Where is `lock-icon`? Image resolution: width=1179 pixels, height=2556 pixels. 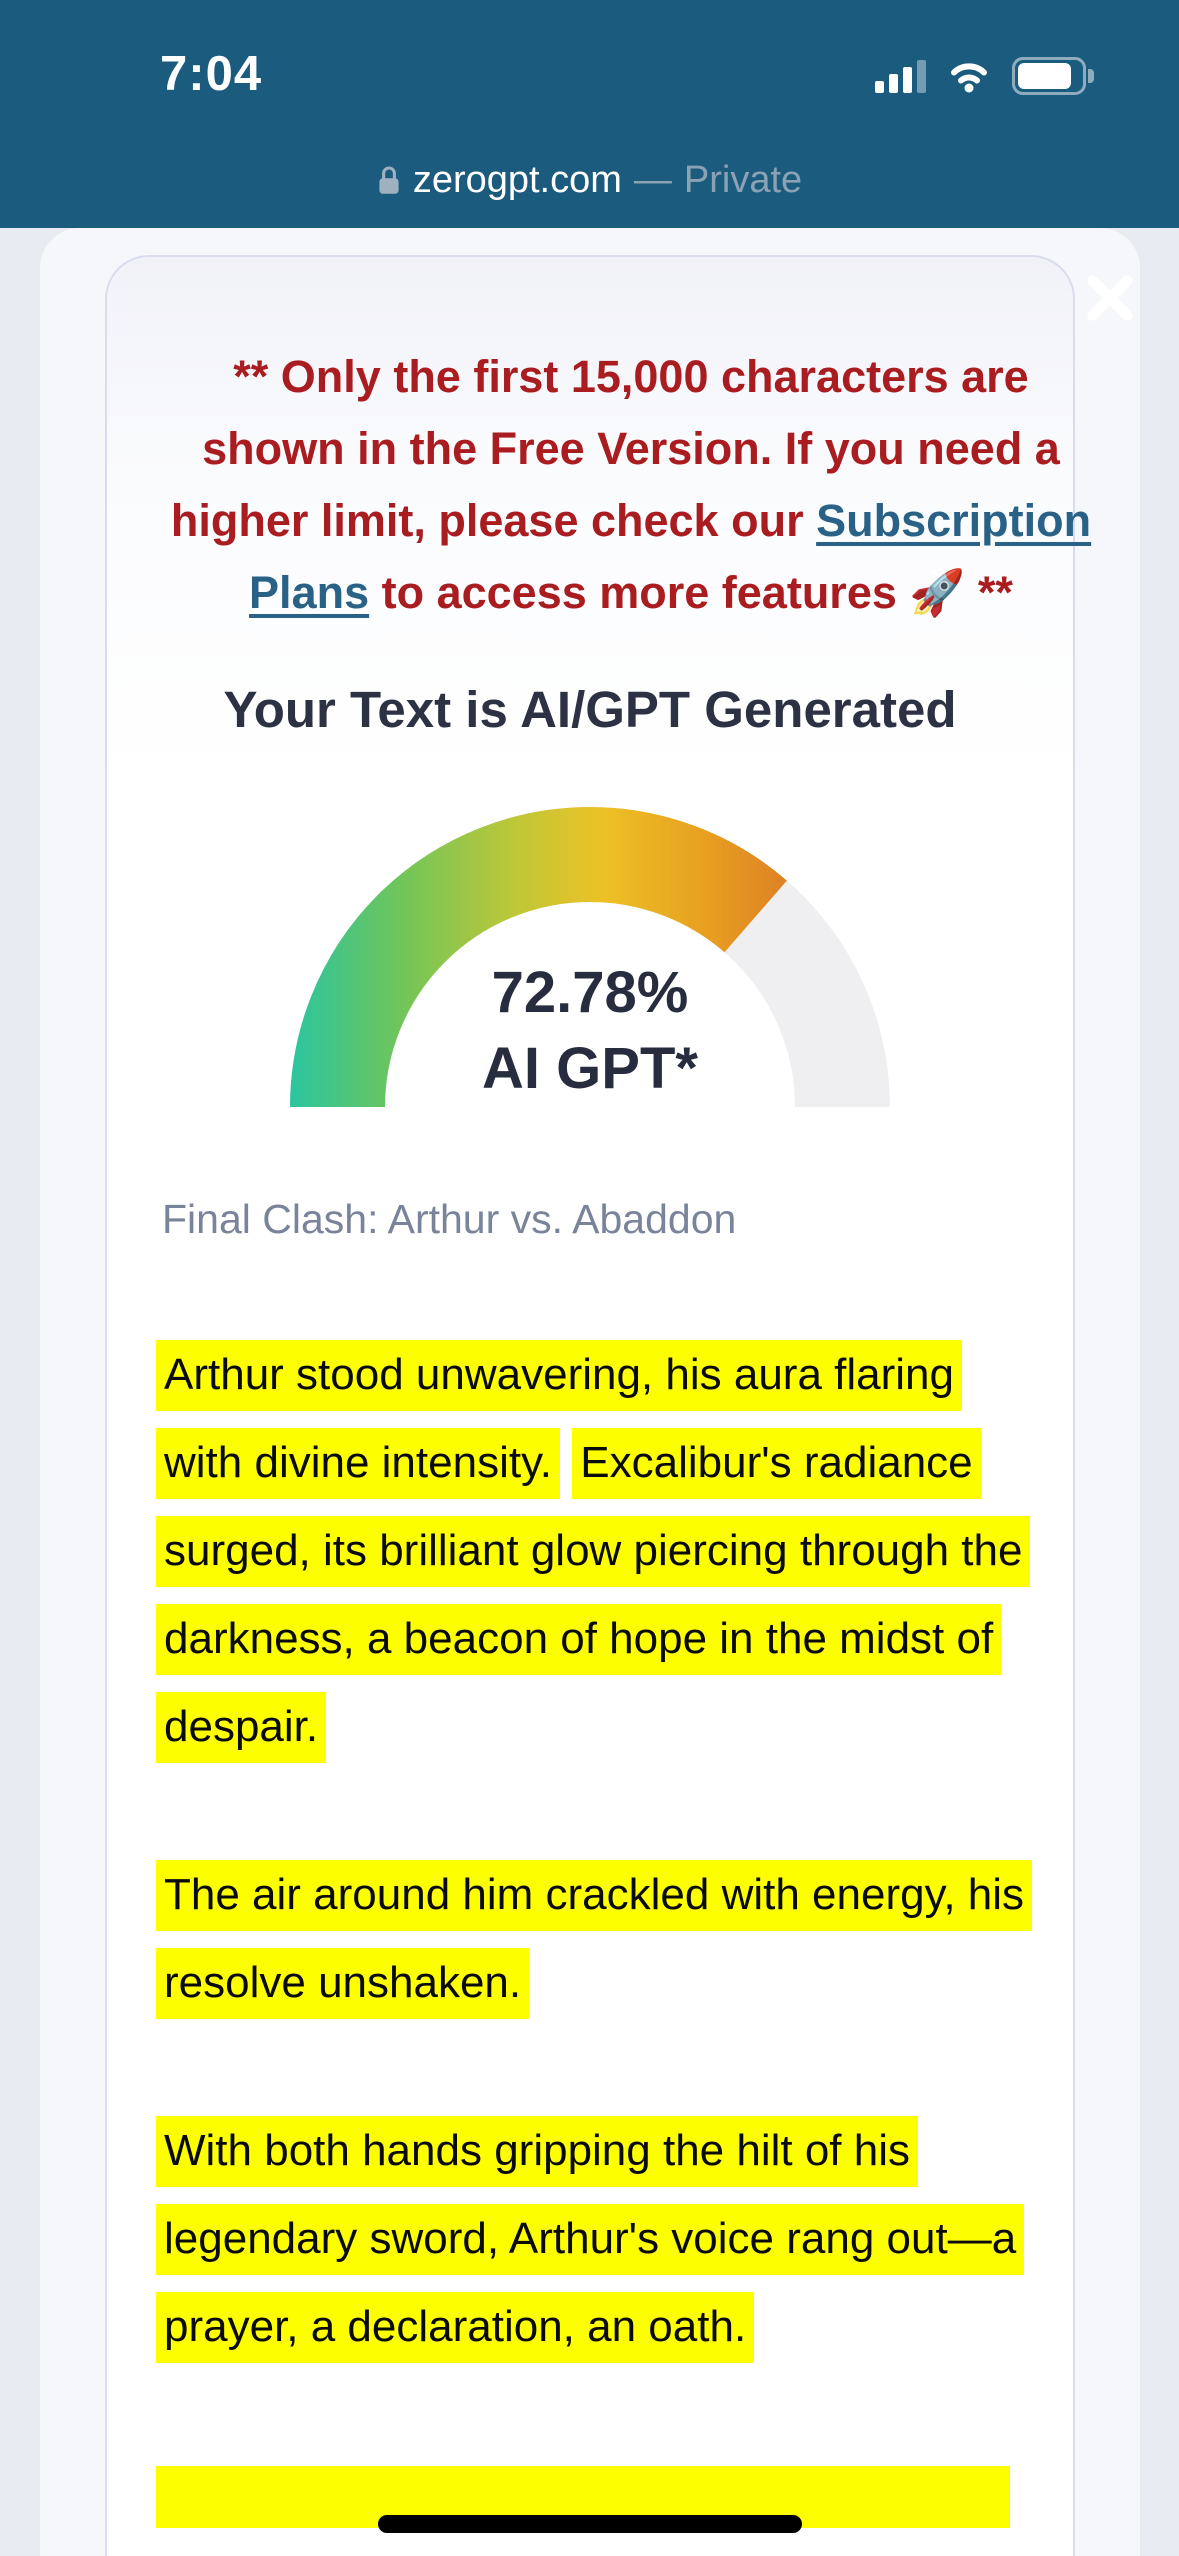
lock-icon is located at coordinates (389, 180).